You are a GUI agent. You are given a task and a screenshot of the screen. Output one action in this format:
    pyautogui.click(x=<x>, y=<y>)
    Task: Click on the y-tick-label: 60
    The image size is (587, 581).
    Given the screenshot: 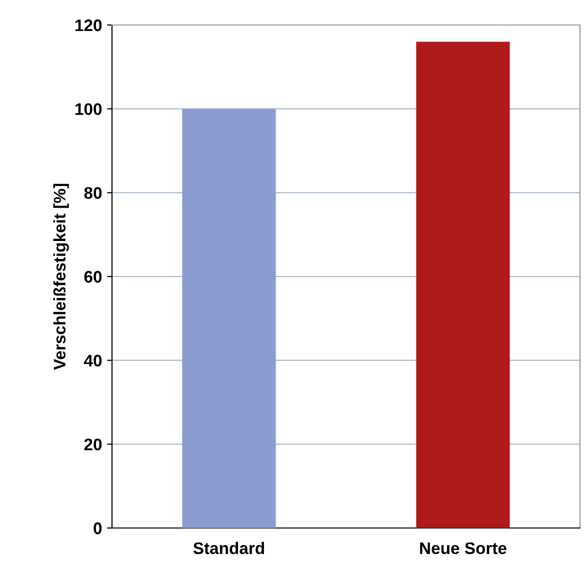 What is the action you would take?
    pyautogui.click(x=93, y=276)
    